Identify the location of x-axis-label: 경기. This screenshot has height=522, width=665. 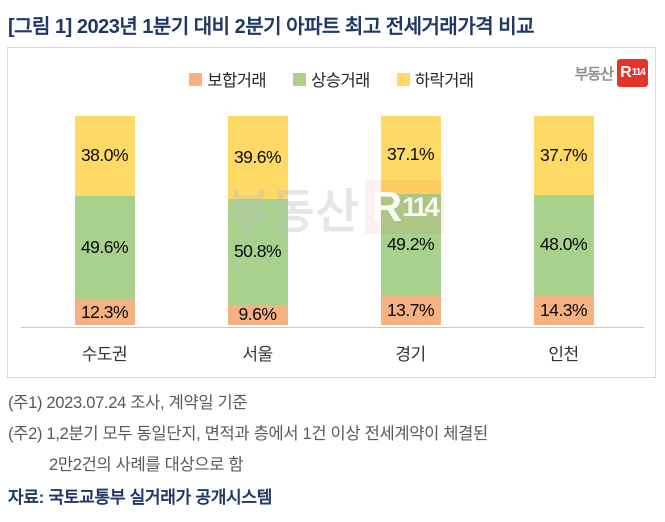
(410, 354).